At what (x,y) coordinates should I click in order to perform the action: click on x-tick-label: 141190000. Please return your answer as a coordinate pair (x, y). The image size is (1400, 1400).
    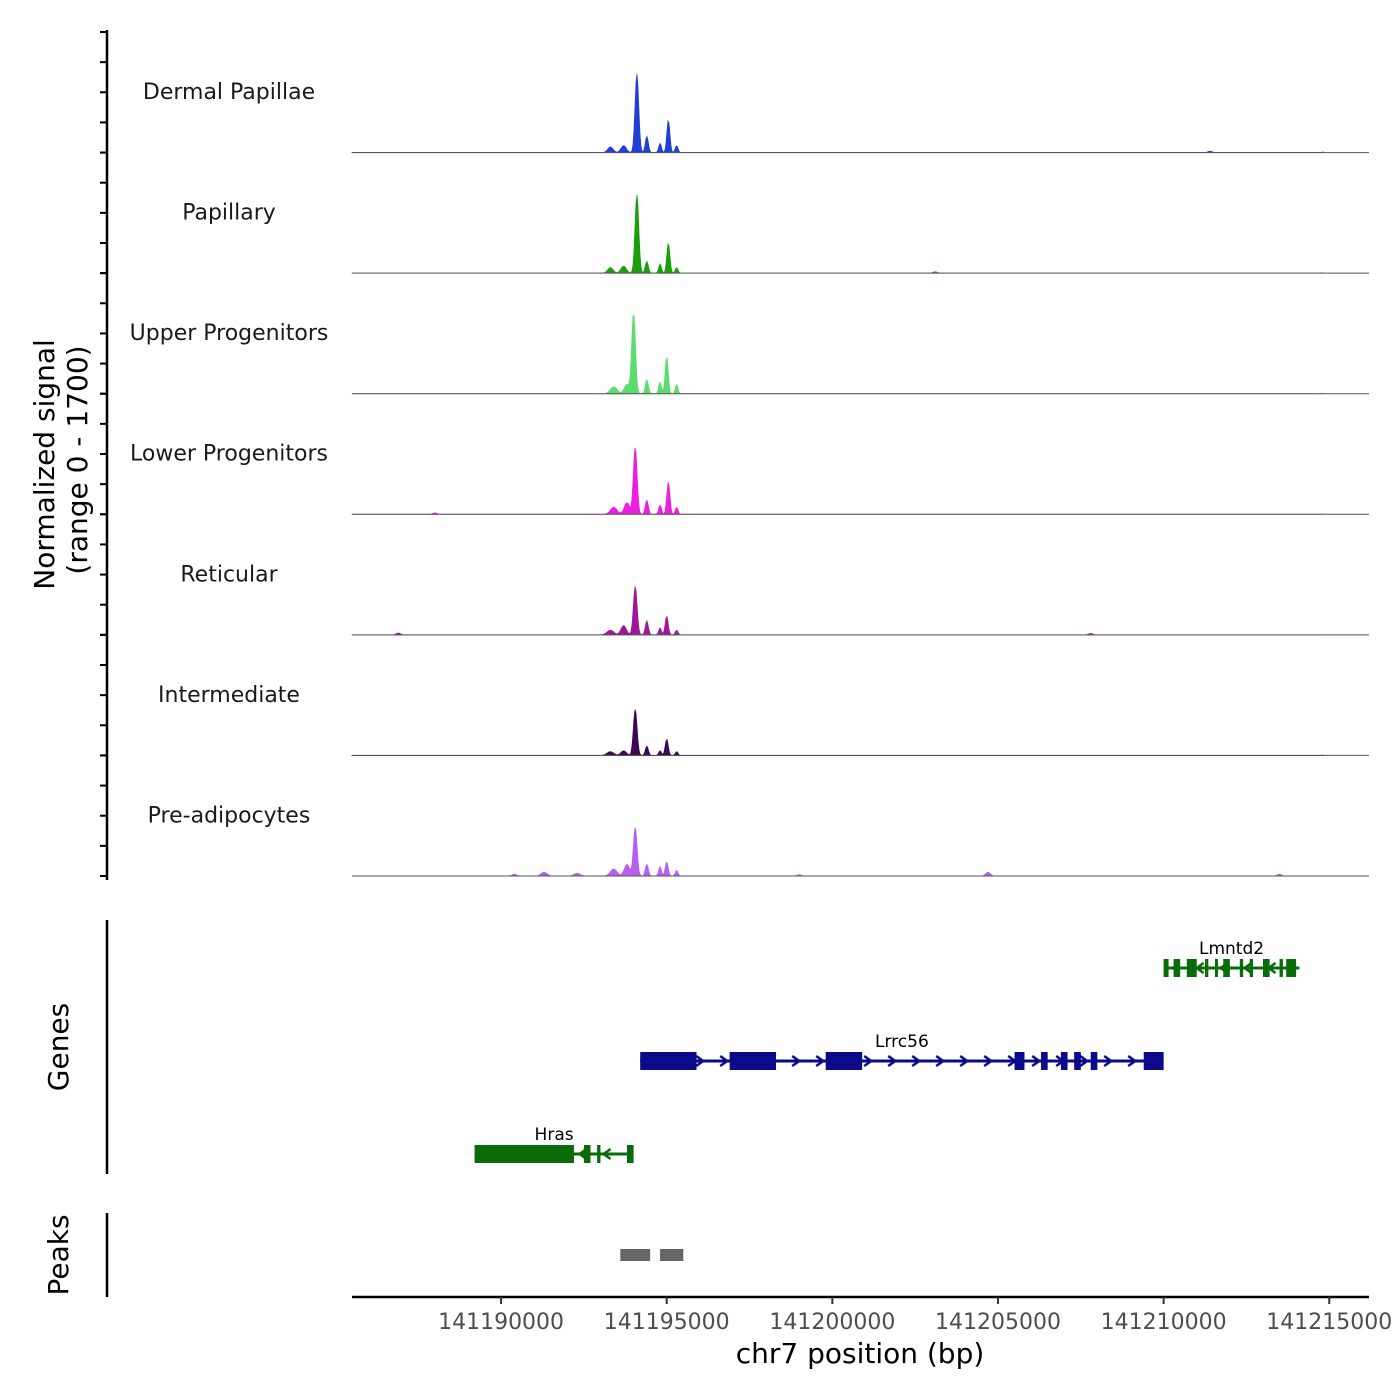
    Looking at the image, I should click on (501, 1322).